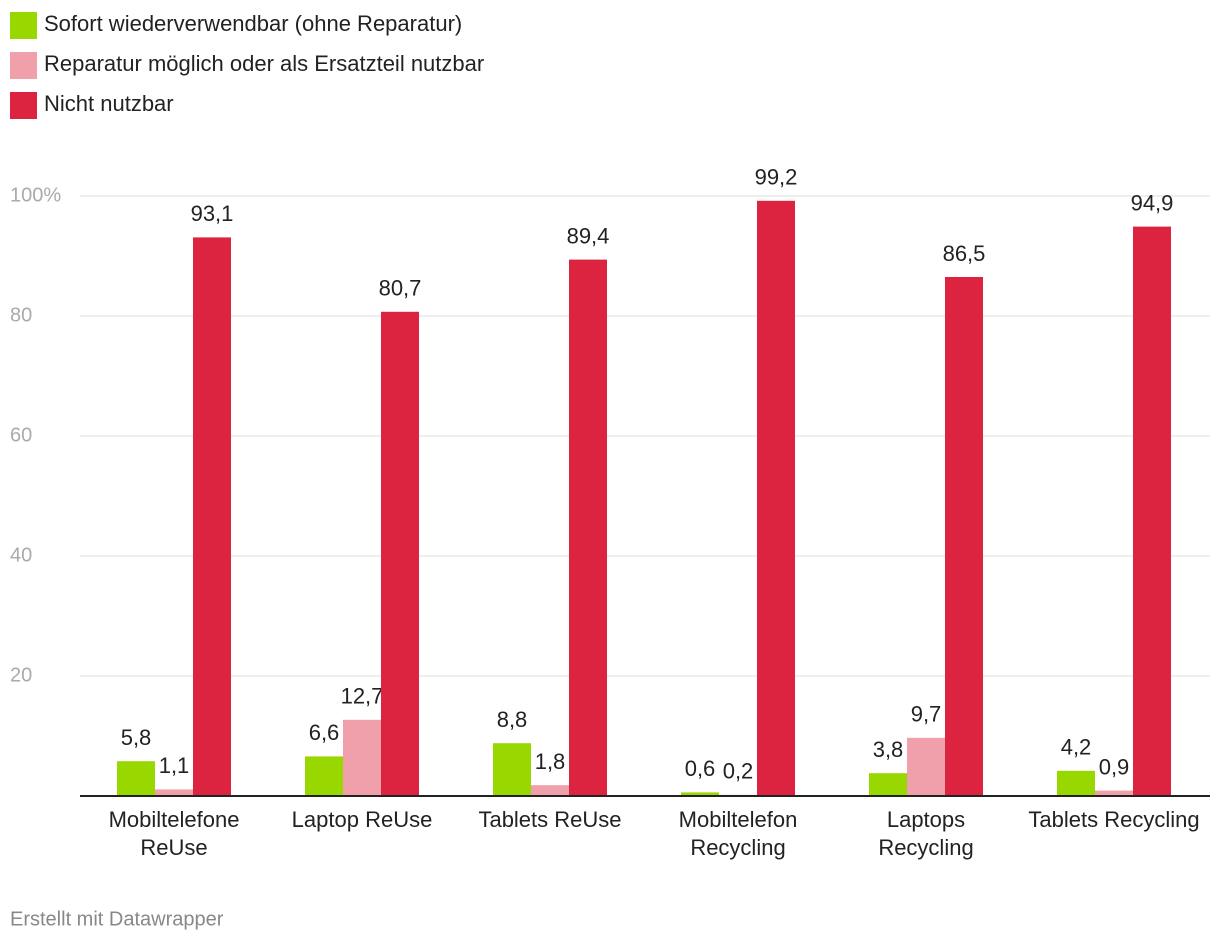 Image resolution: width=1220 pixels, height=944 pixels. What do you see at coordinates (738, 771) in the screenshot?
I see `data-label: 0,2` at bounding box center [738, 771].